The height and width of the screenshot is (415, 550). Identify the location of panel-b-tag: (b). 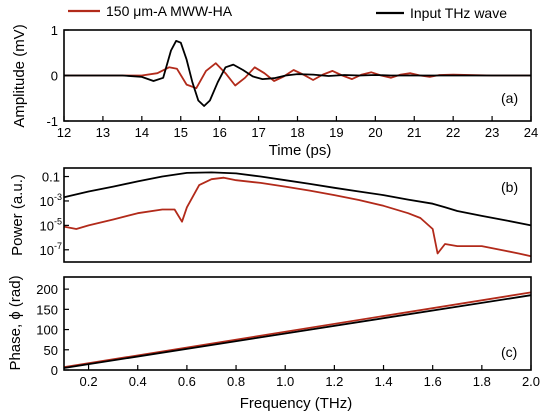
(509, 187).